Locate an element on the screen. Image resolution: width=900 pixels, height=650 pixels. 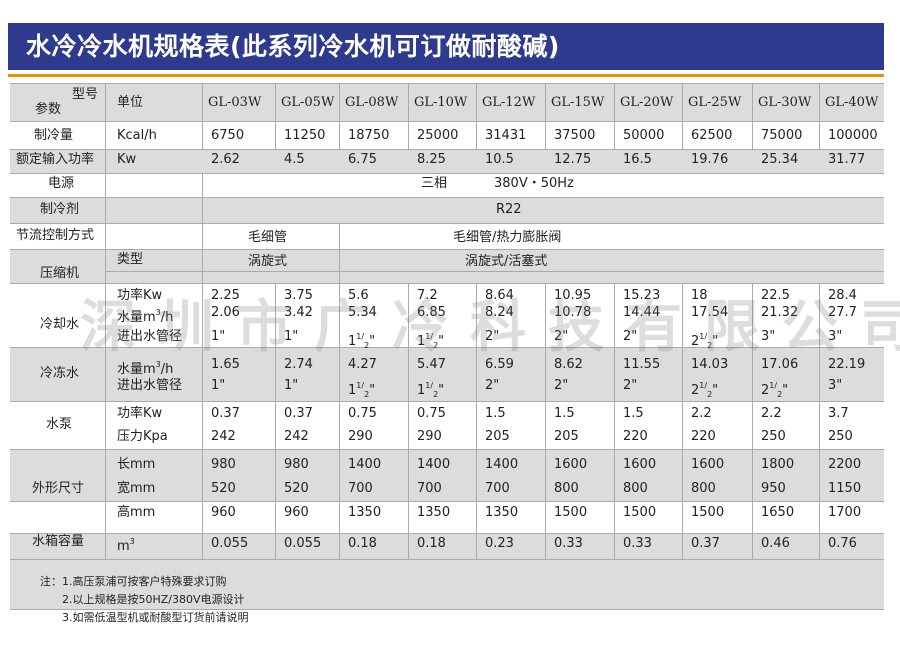
dimensions-height-value: 960 is located at coordinates (223, 512).